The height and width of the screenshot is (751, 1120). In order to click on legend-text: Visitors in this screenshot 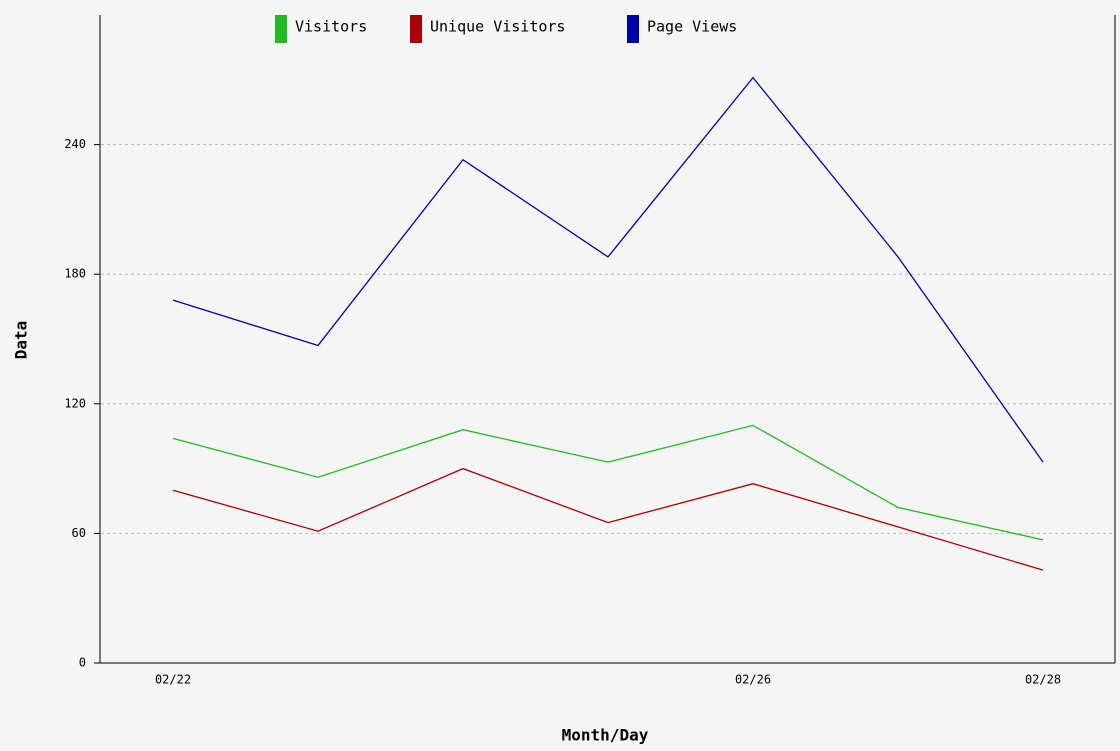, I will do `click(331, 27)`.